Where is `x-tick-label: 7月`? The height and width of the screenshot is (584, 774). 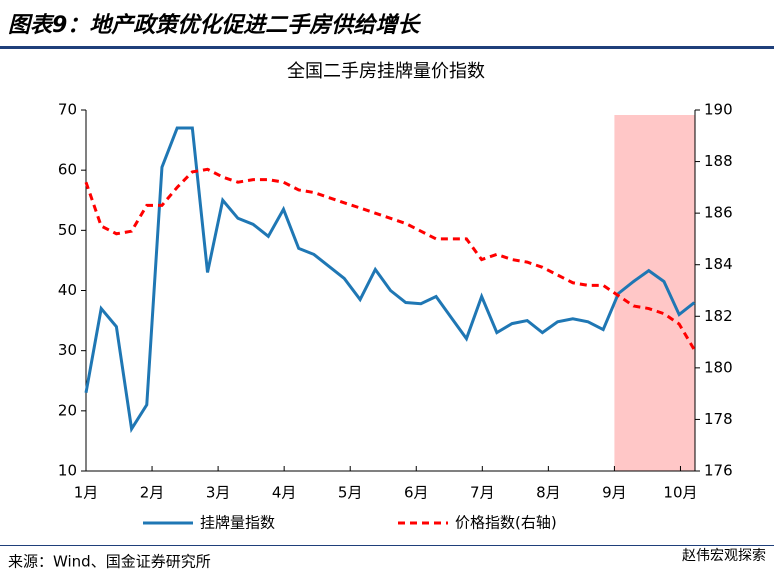
x-tick-label: 7月 is located at coordinates (482, 493).